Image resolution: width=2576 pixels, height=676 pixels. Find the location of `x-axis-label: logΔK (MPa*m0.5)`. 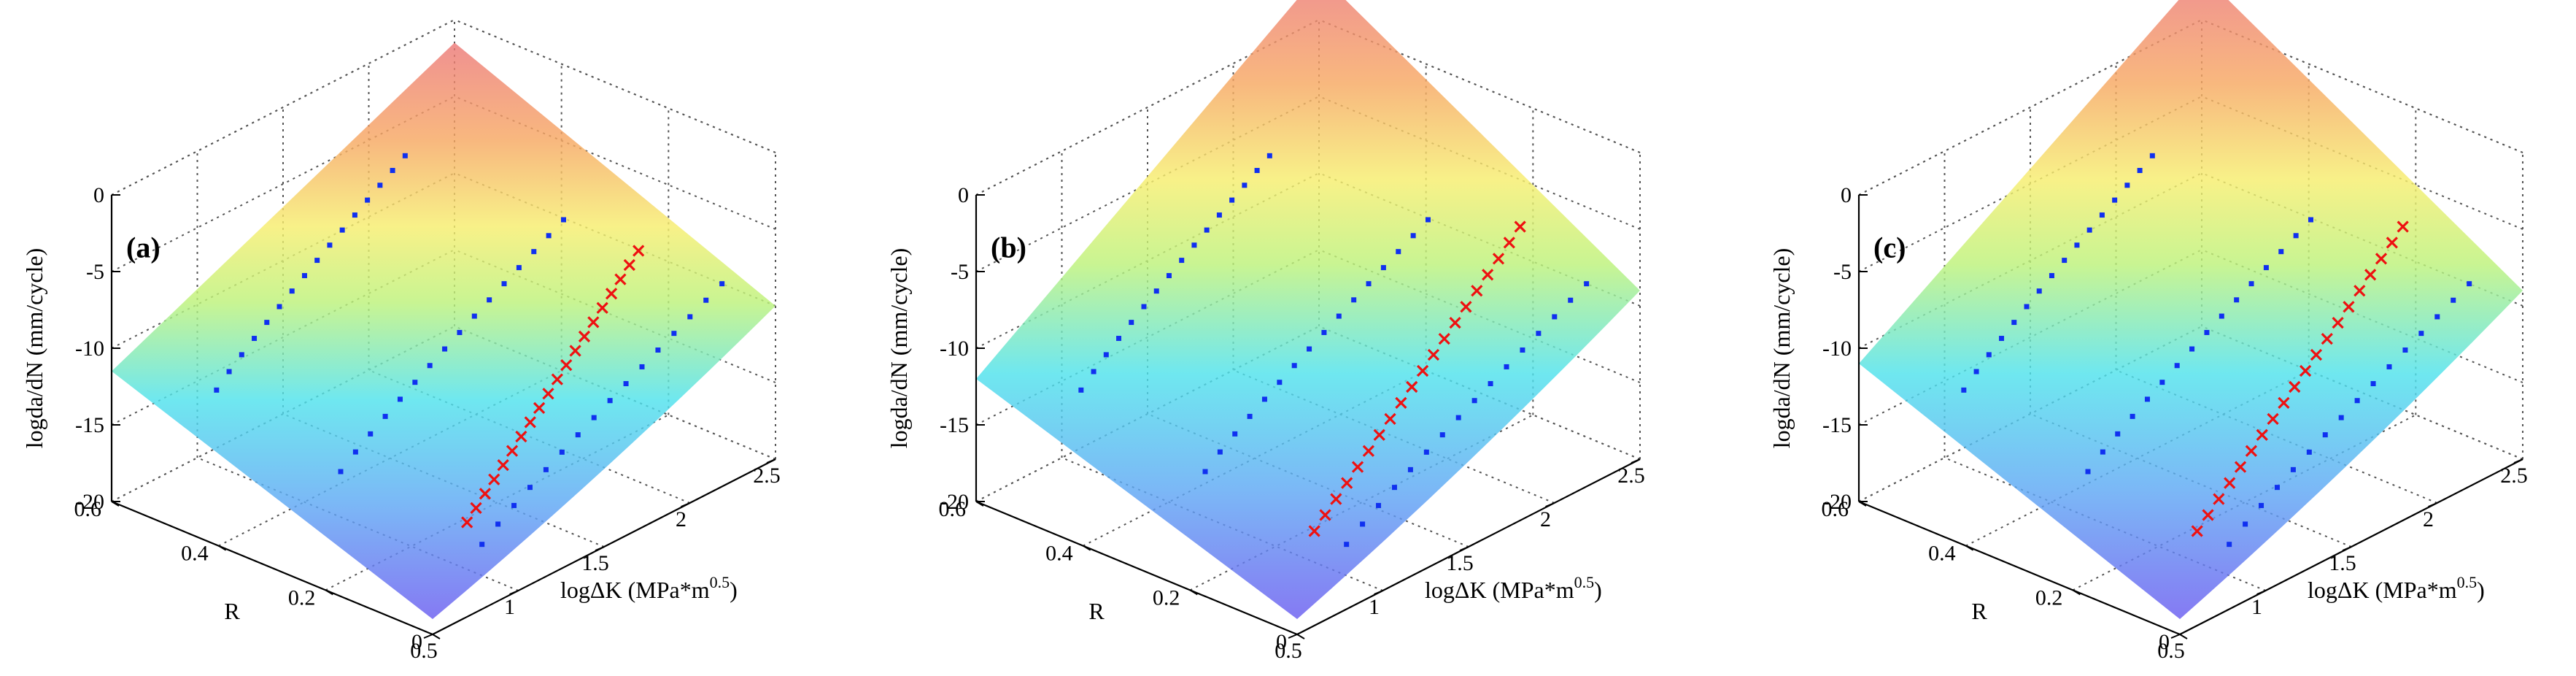

x-axis-label: logΔK (MPa*m0.5) is located at coordinates (649, 588).